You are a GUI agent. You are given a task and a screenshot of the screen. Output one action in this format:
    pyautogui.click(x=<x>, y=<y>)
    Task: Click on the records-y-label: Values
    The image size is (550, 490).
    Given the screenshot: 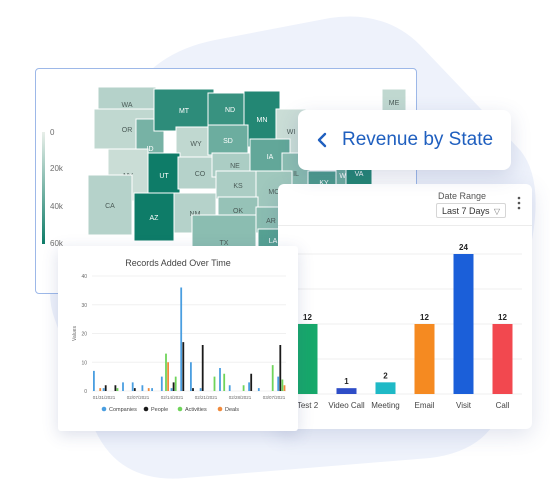 What is the action you would take?
    pyautogui.click(x=75, y=333)
    